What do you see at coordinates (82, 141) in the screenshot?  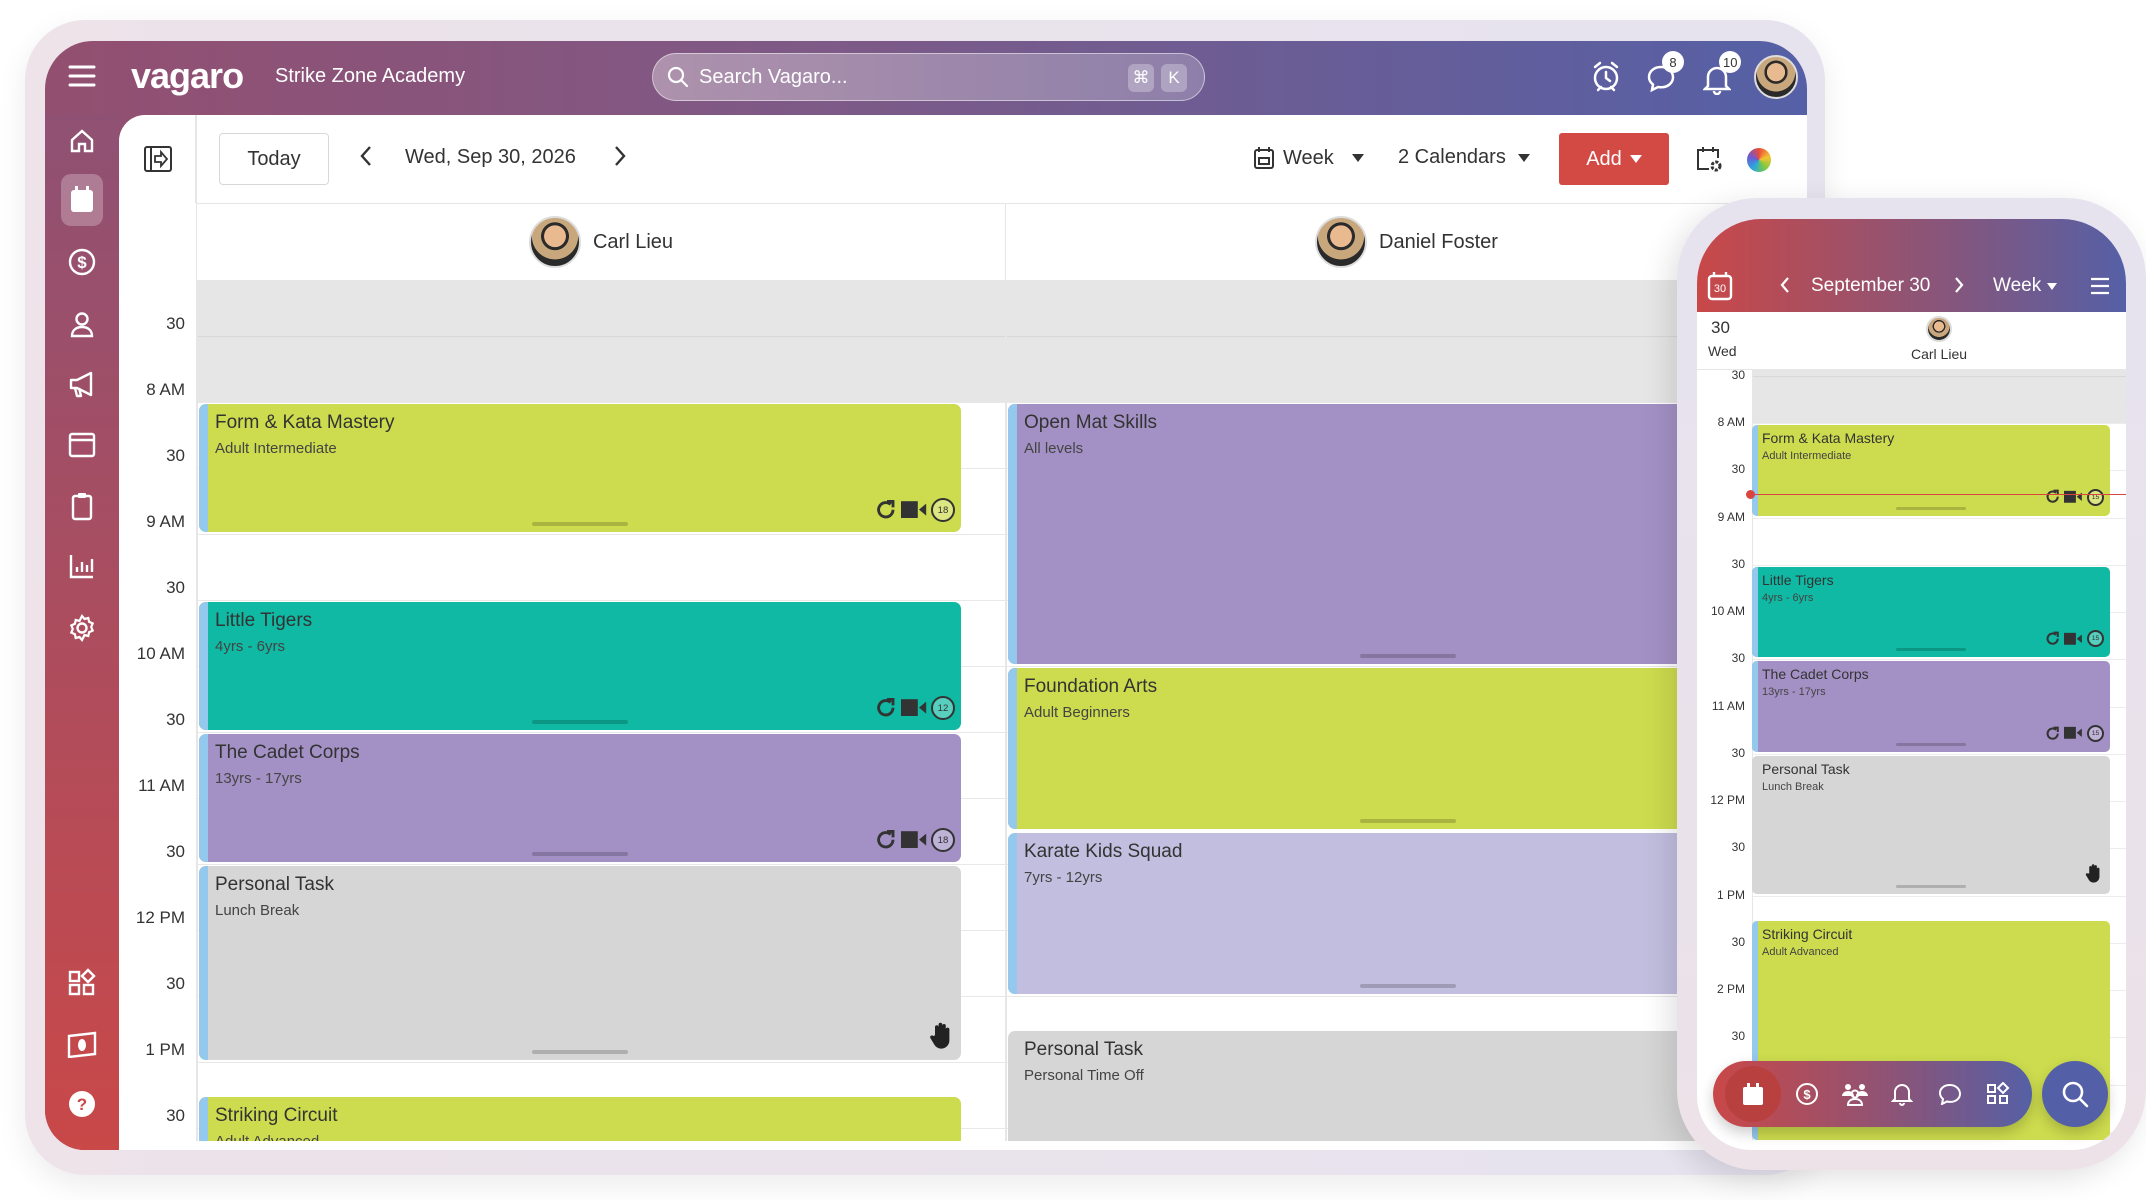 I see `home-icon` at bounding box center [82, 141].